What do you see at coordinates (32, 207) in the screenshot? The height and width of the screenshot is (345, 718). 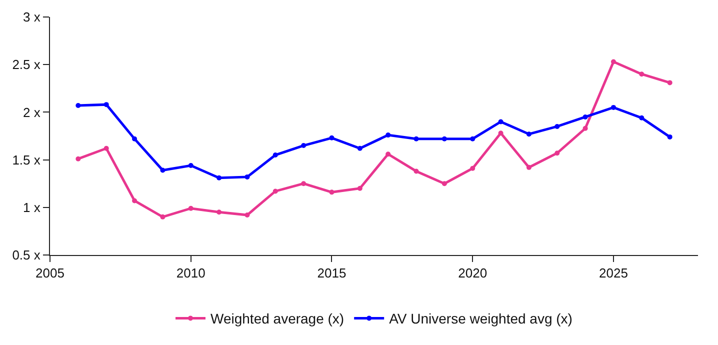 I see `y-tick-label: 1 x` at bounding box center [32, 207].